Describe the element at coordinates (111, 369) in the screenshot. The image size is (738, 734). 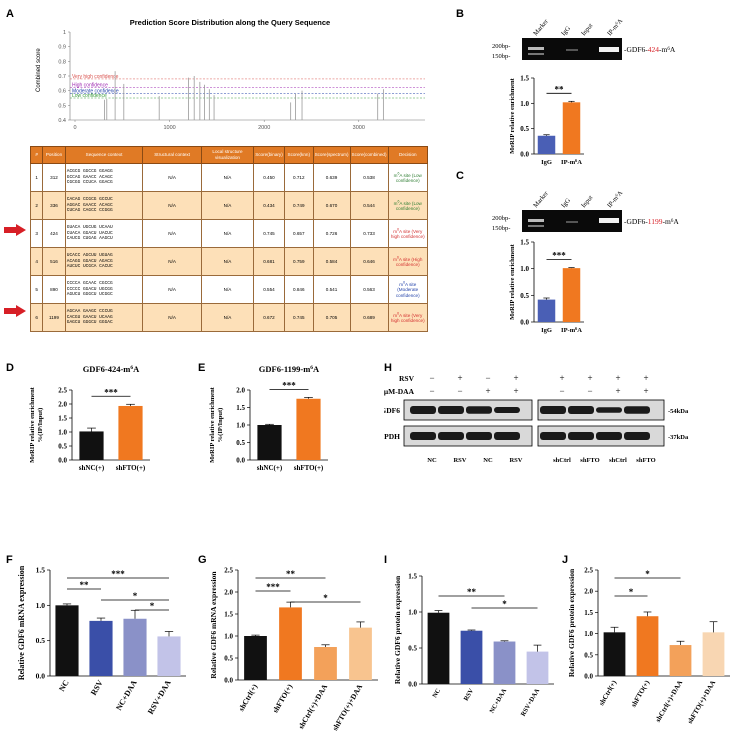
I see `chart-title: GDF6-424-m6A` at that location.